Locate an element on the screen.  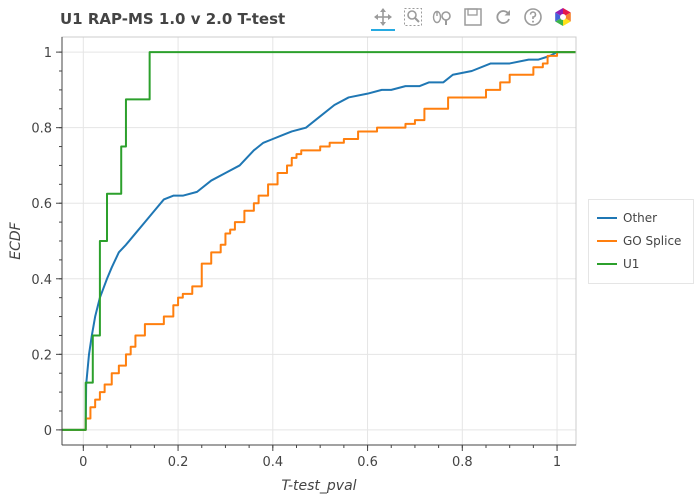
y-tick-label: 0.4 is located at coordinates (41, 280).